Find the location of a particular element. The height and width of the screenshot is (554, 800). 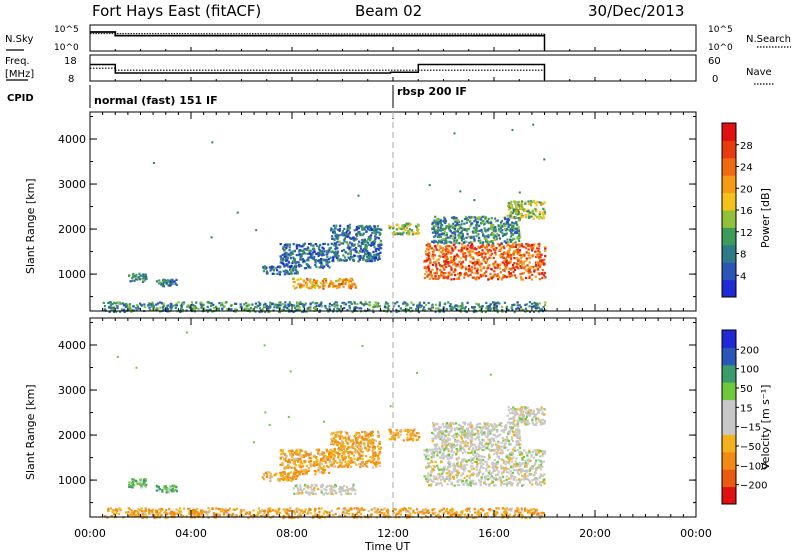

y-tick-label: 2000 is located at coordinates (72, 229).